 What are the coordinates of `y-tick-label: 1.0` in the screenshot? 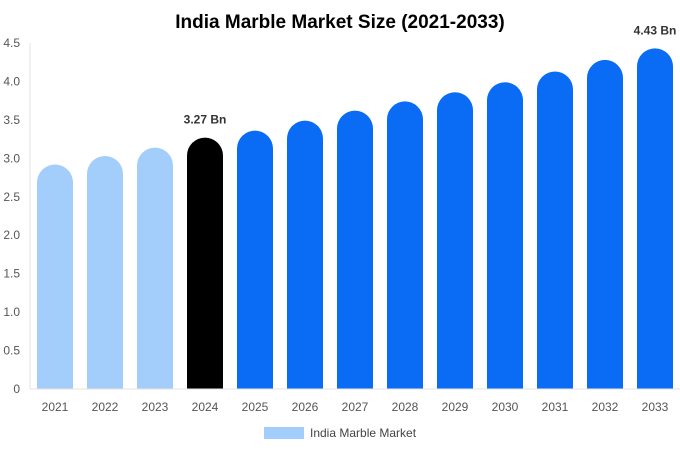 It's located at (11, 312).